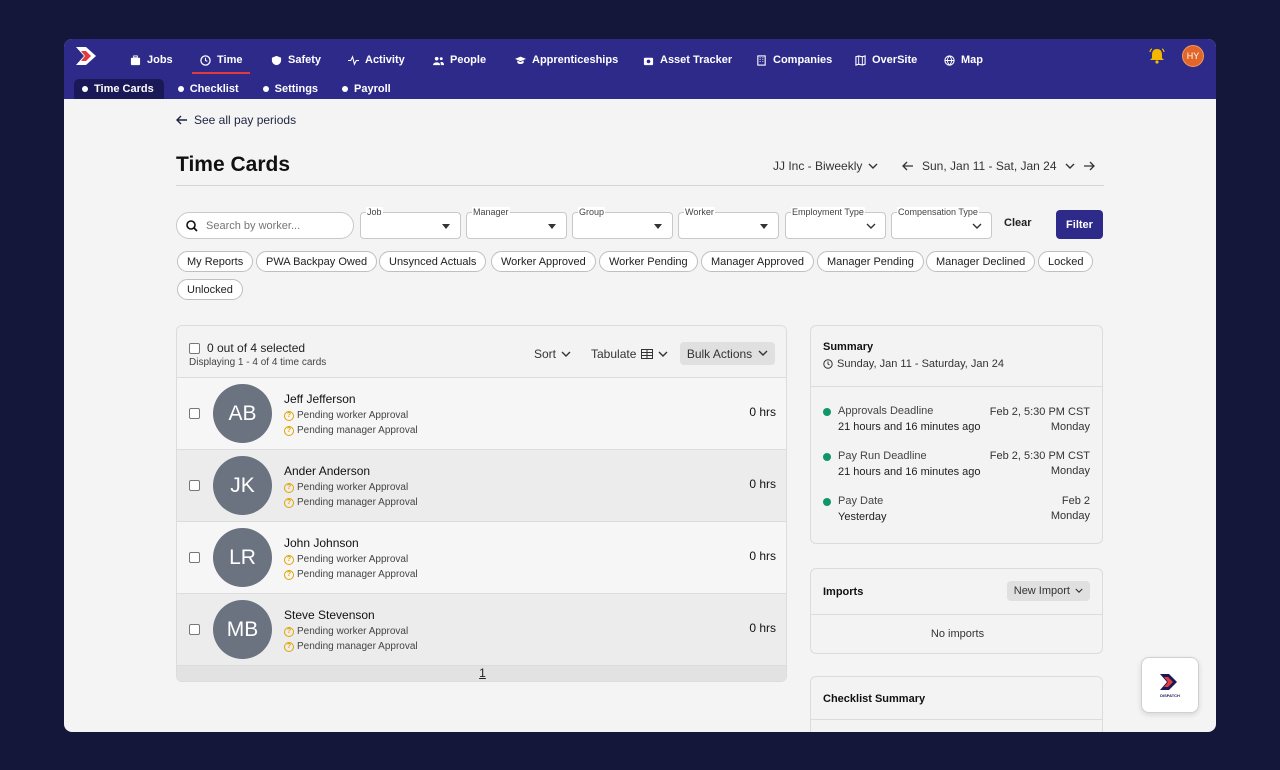  What do you see at coordinates (205, 60) in the screenshot?
I see `clock-icon` at bounding box center [205, 60].